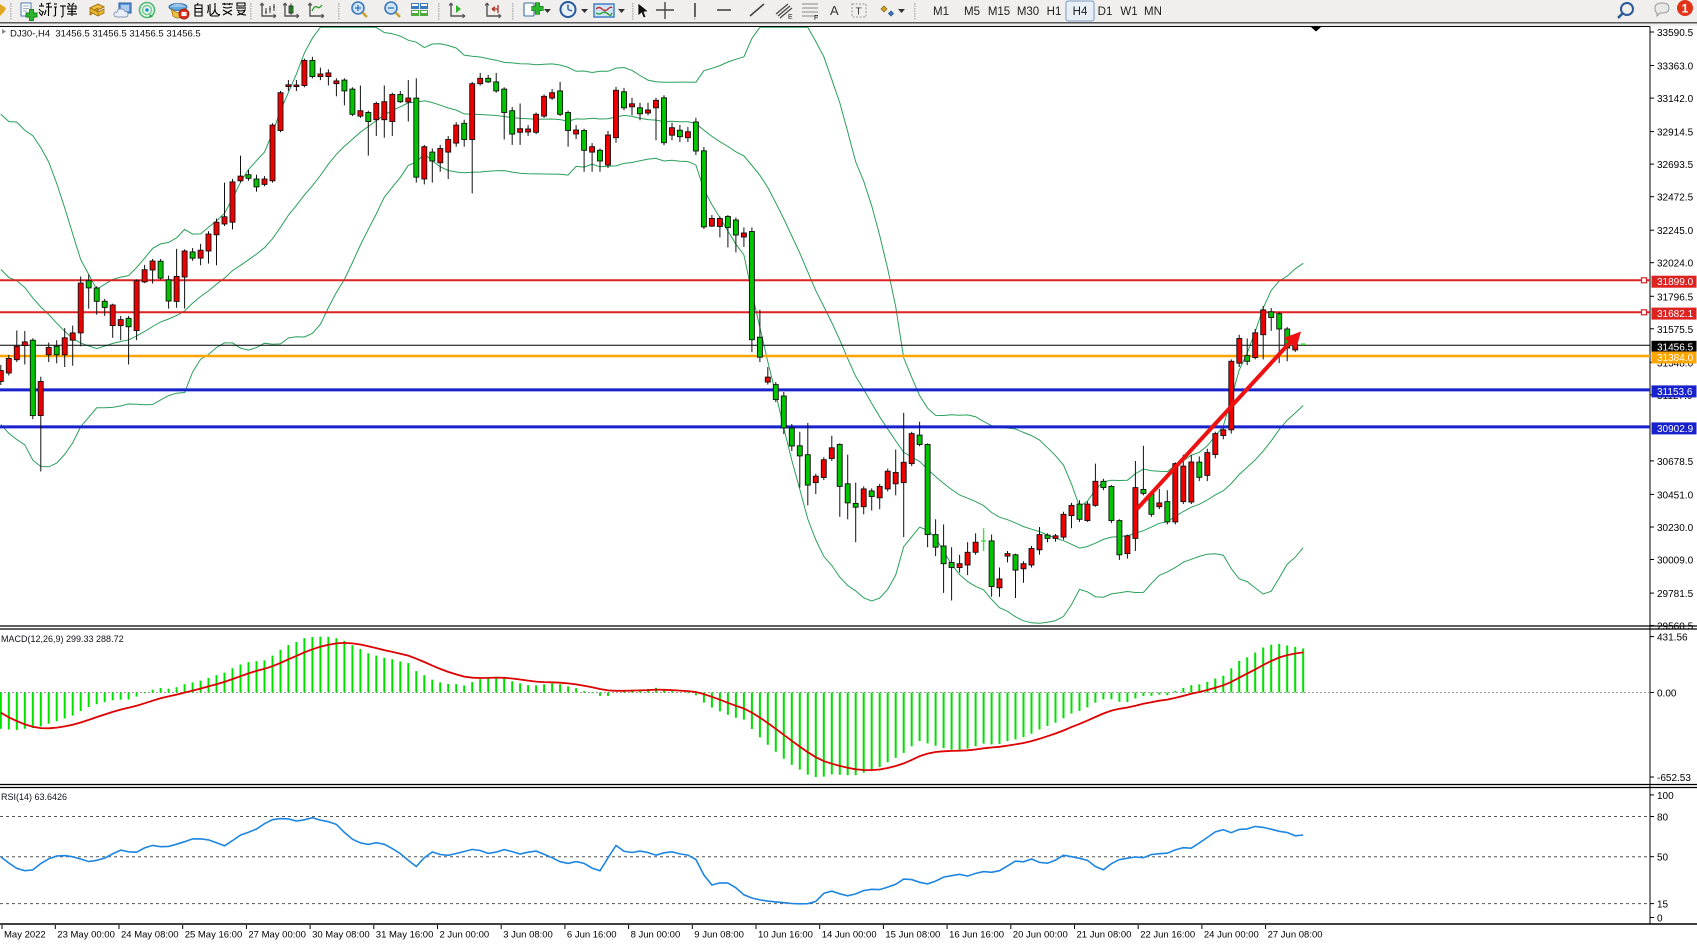 The width and height of the screenshot is (1697, 946). Describe the element at coordinates (1675, 264) in the screenshot. I see `svg-text: 32024.0` at that location.